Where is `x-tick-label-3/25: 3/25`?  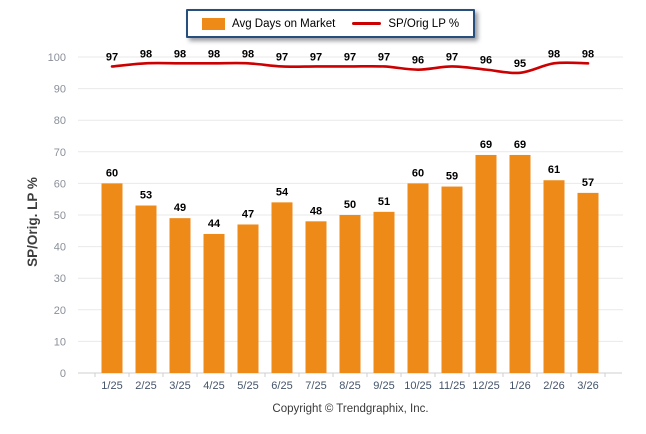 x-tick-label-3/25: 3/25 is located at coordinates (179, 386).